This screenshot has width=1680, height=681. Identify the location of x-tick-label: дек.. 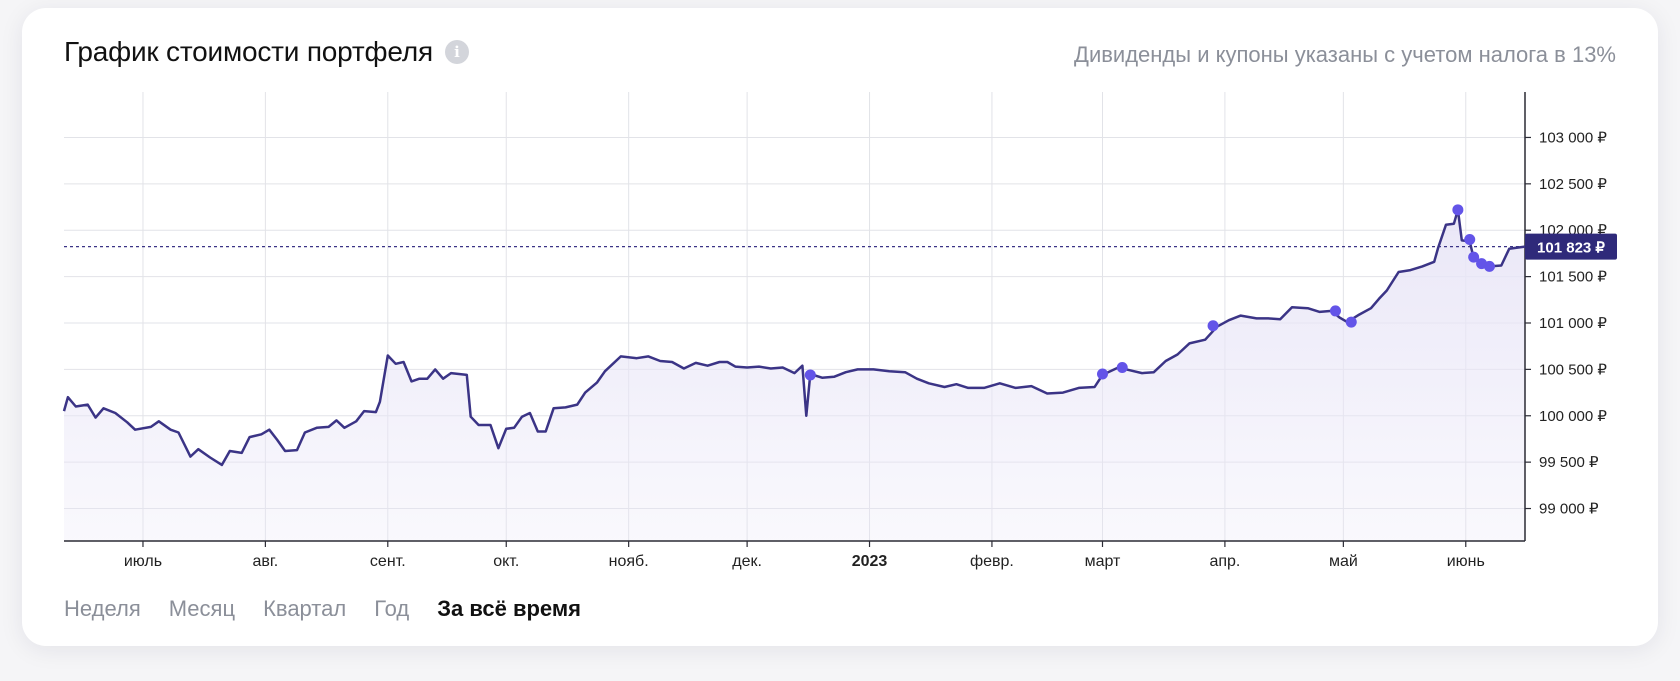
(747, 561).